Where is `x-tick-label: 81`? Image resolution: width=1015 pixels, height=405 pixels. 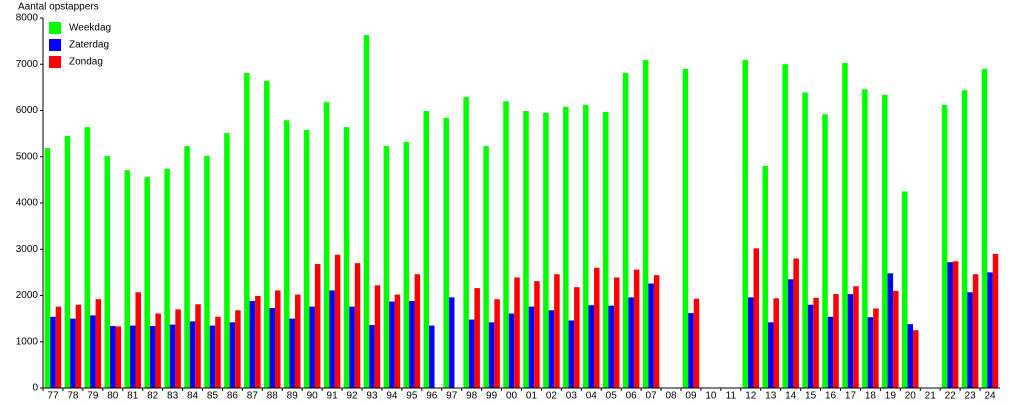
x-tick-label: 81 is located at coordinates (133, 395).